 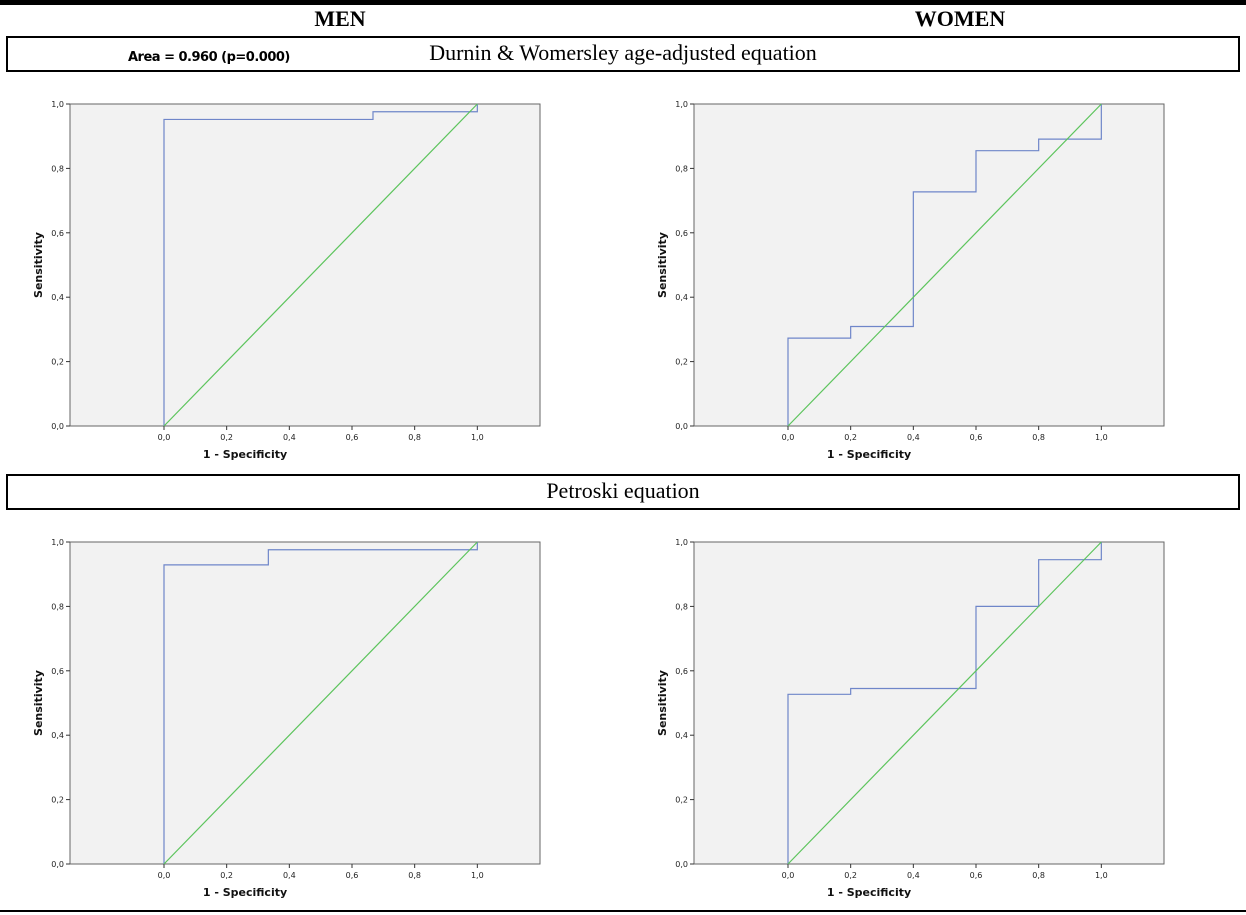 I want to click on bottom-rule, so click(x=623, y=911).